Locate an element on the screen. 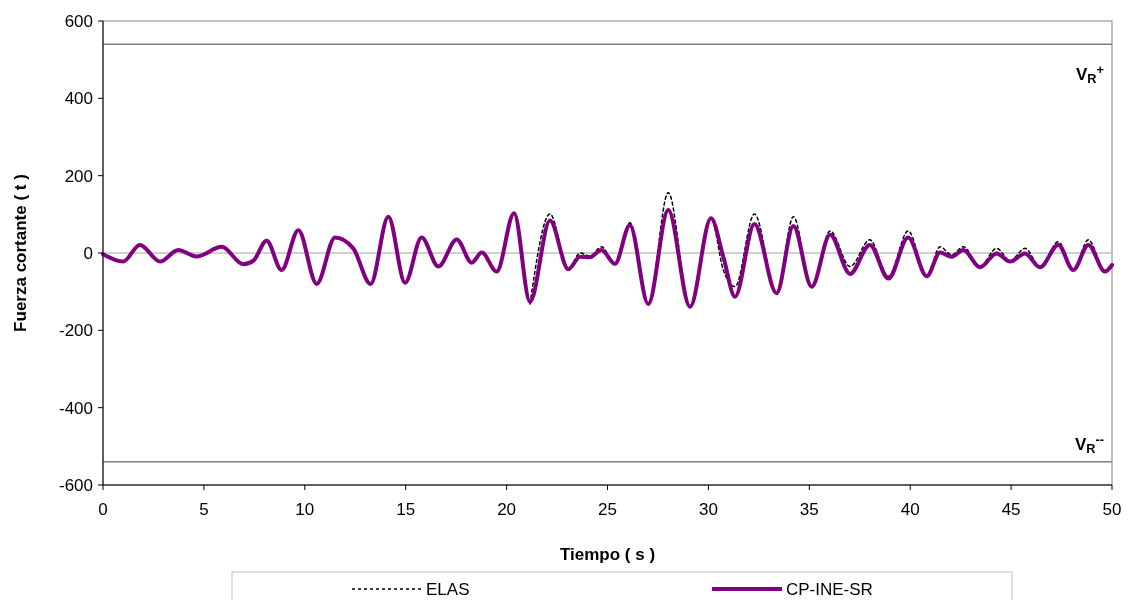 The height and width of the screenshot is (600, 1130). y-tick-label: -400 is located at coordinates (75, 408).